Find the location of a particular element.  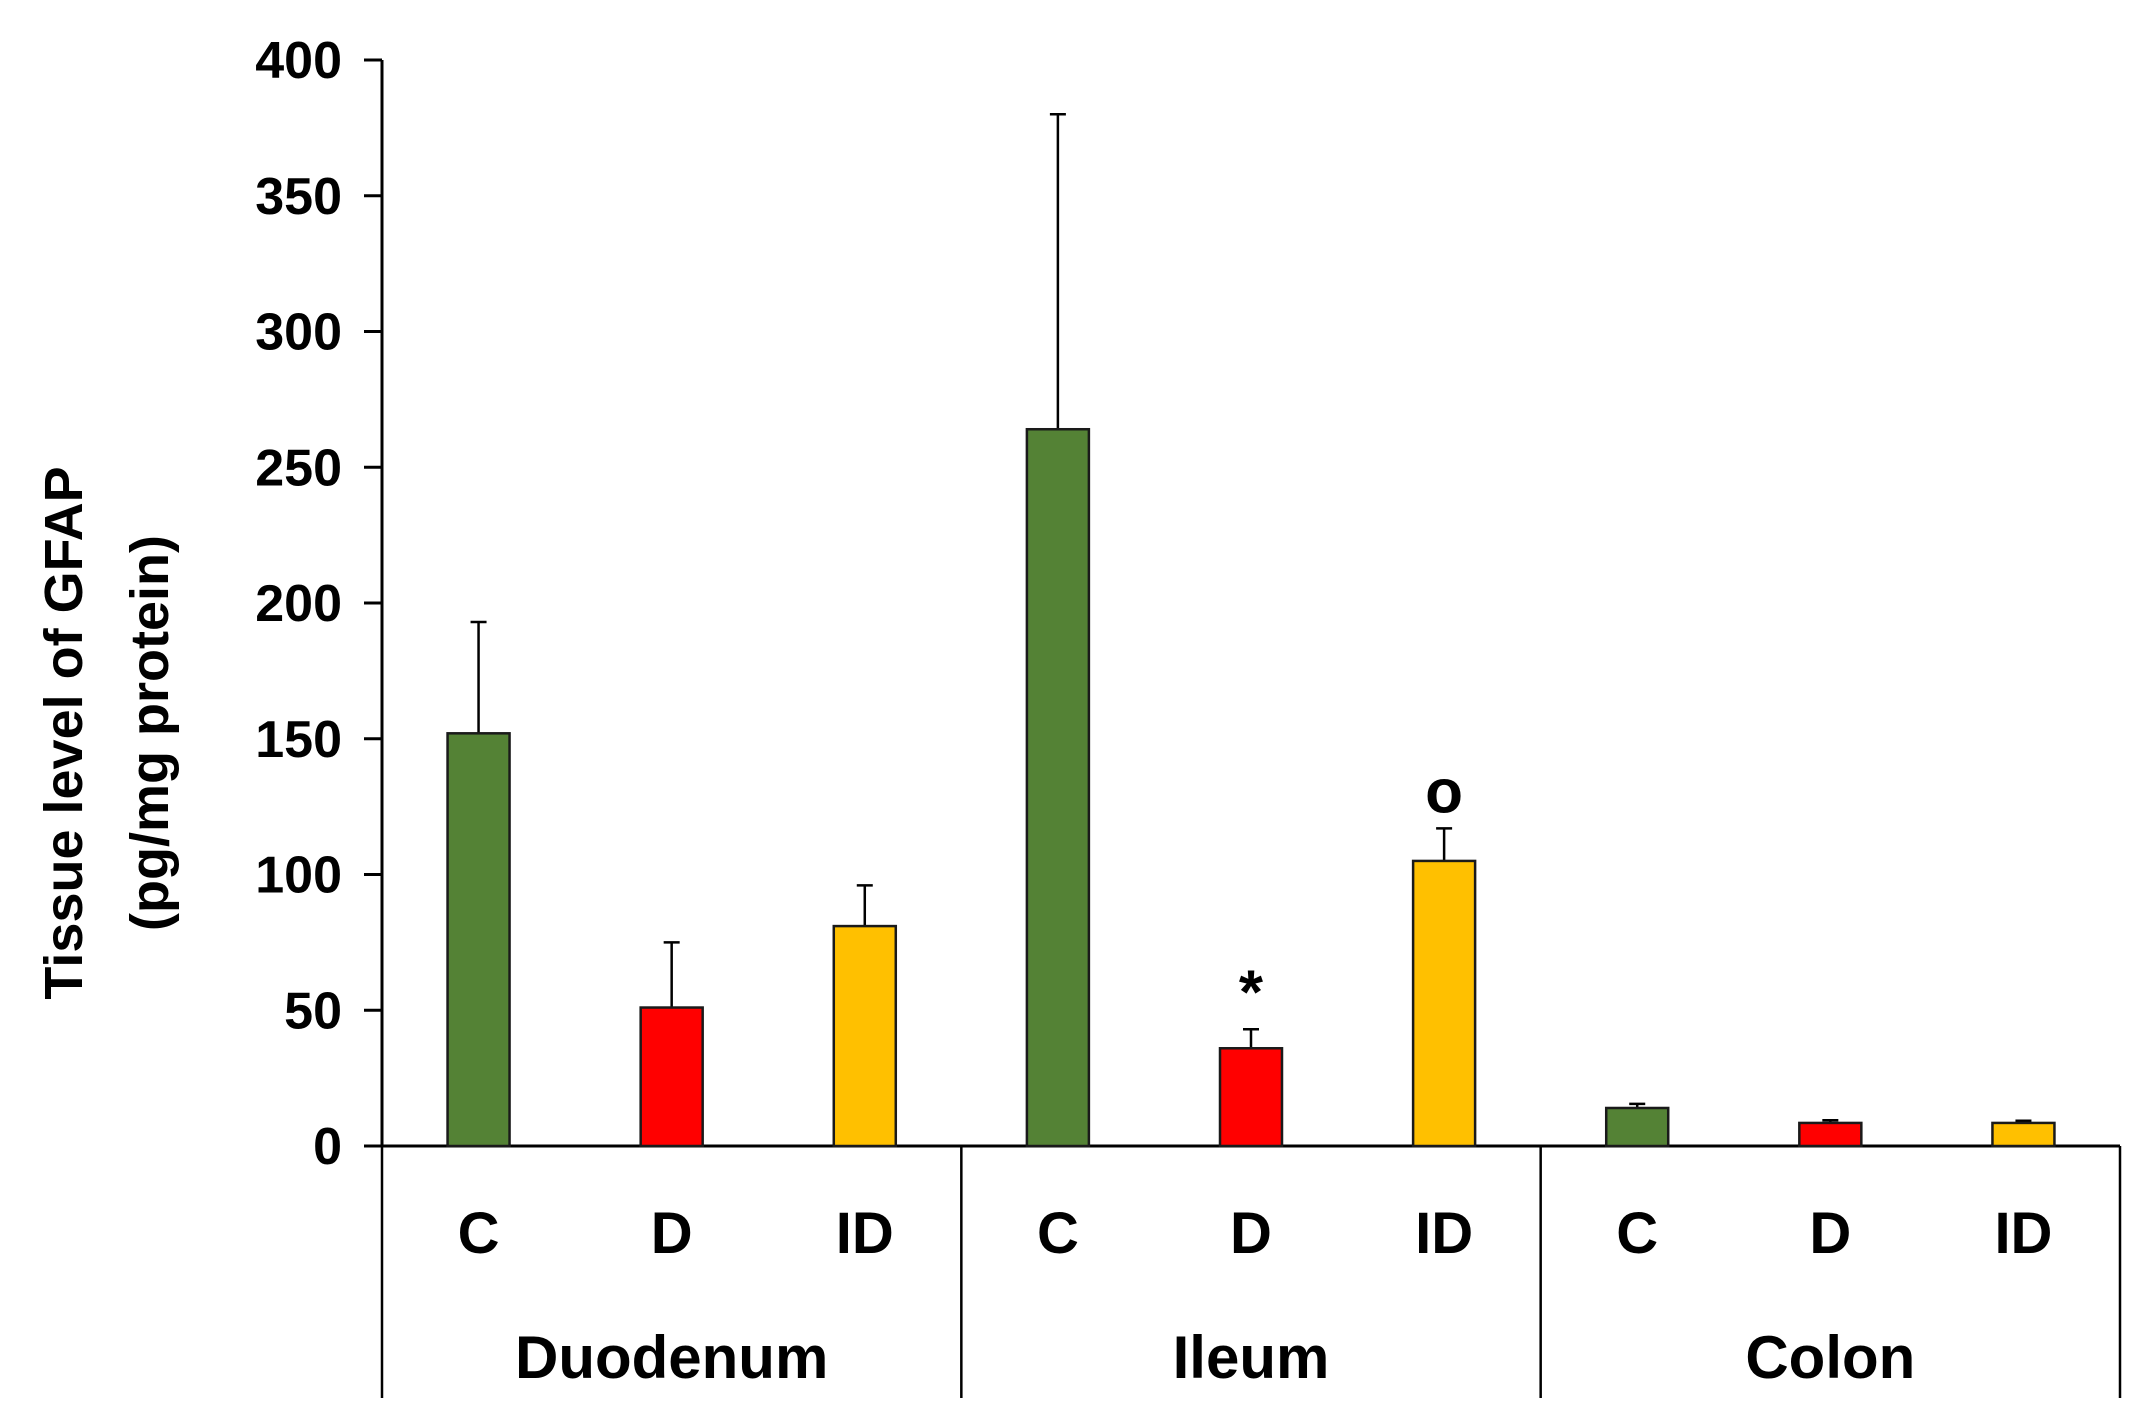

group-label: Duodenum is located at coordinates (671, 1357).